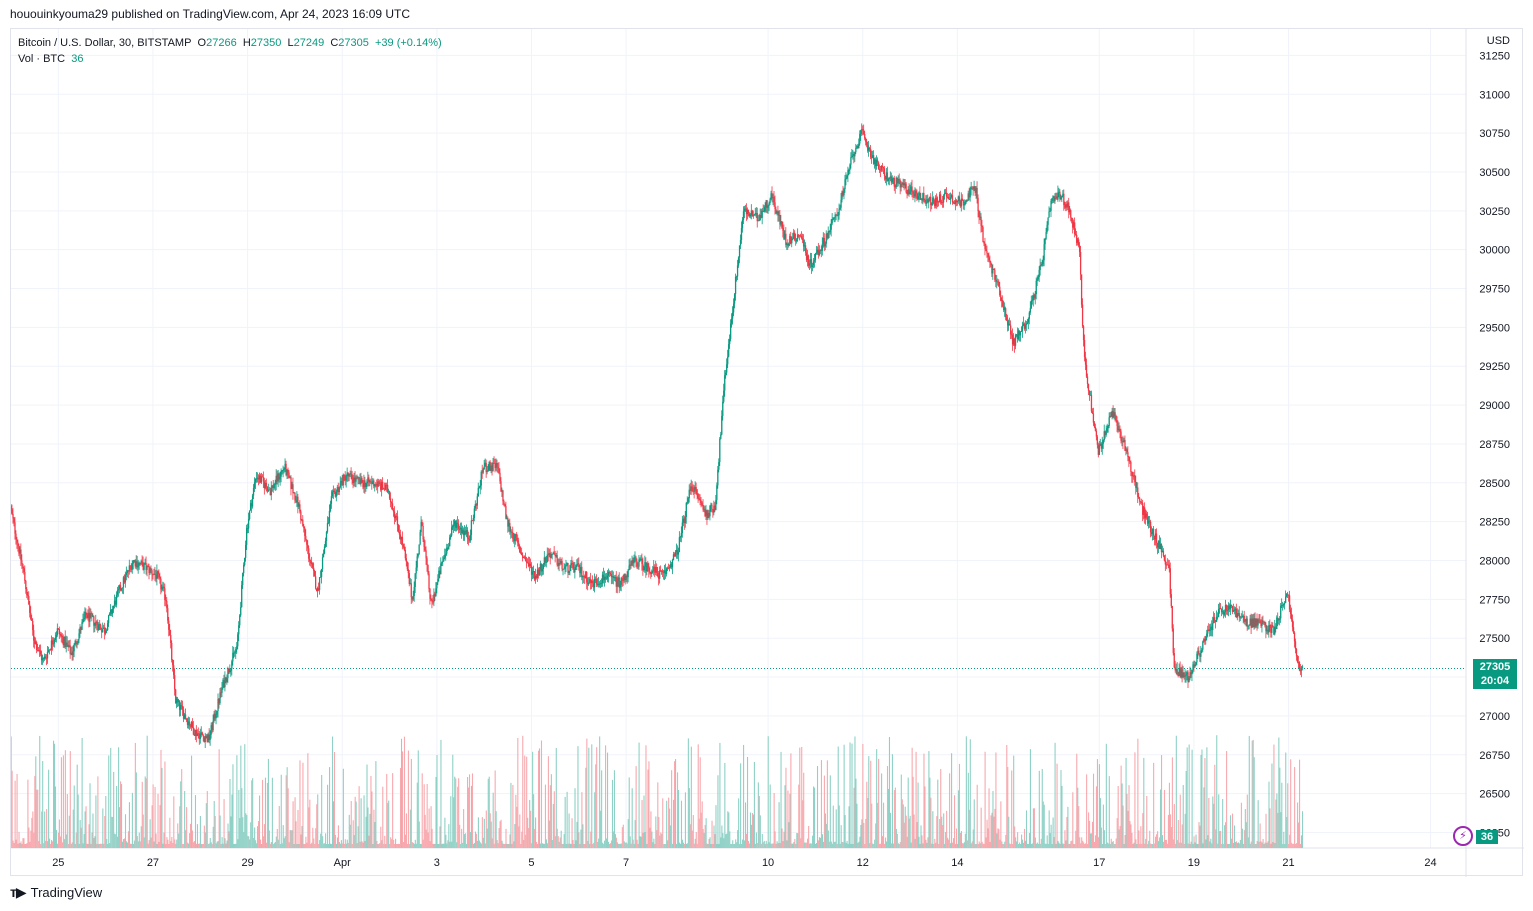 This screenshot has height=911, width=1533. What do you see at coordinates (56, 892) in the screenshot?
I see `footer-brand: ᴛ▶ TradingView` at bounding box center [56, 892].